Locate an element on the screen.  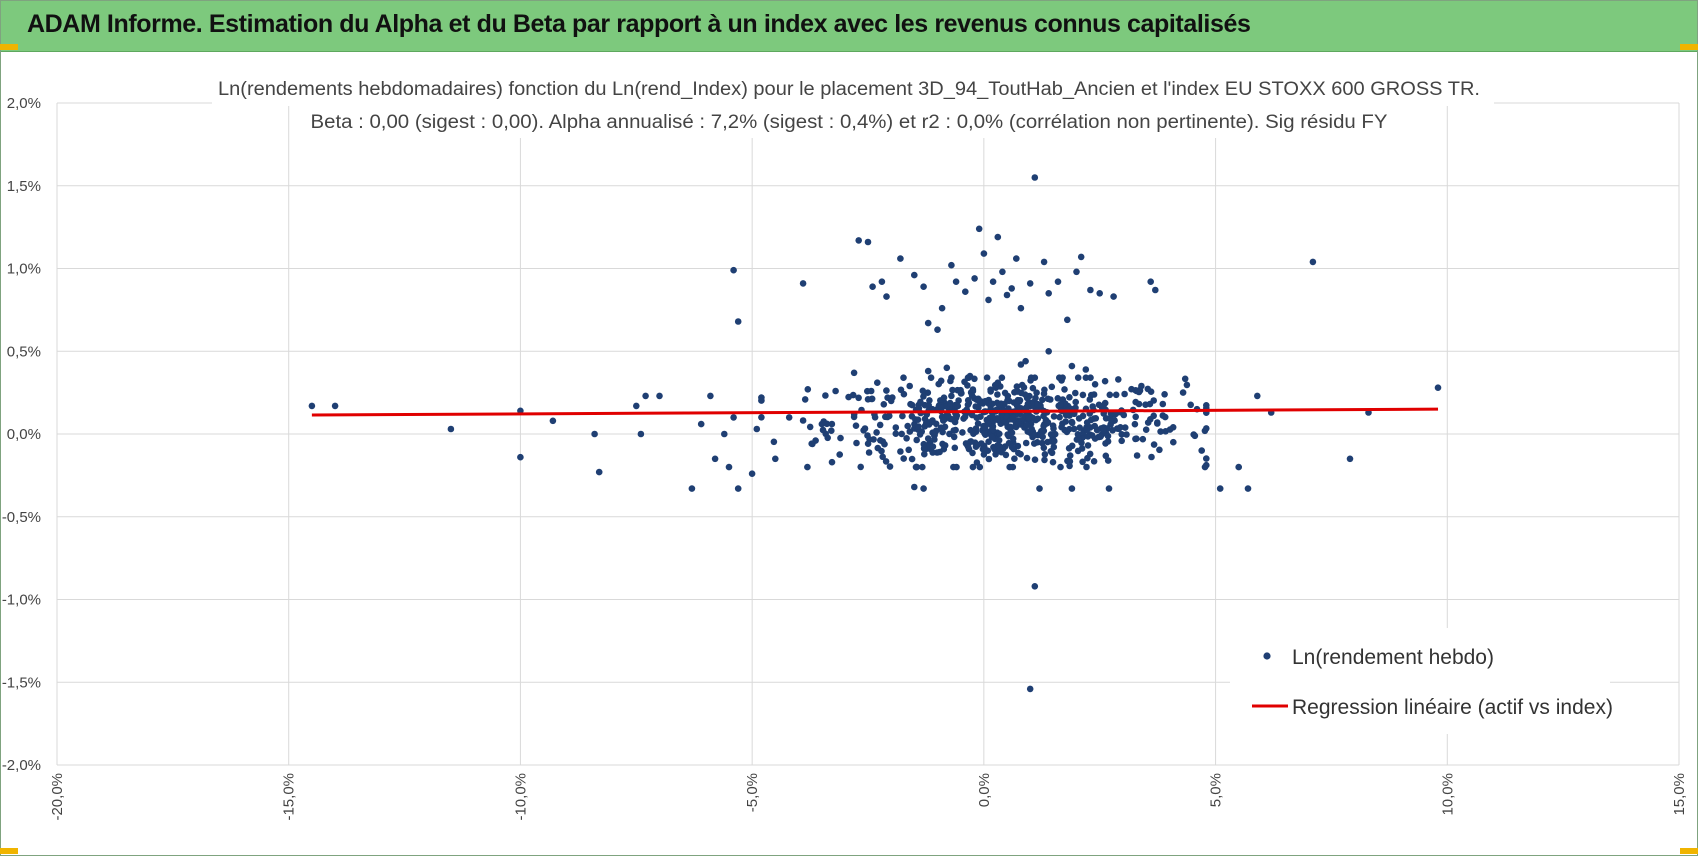
y-tick-label: -2,0% is located at coordinates (21, 765).